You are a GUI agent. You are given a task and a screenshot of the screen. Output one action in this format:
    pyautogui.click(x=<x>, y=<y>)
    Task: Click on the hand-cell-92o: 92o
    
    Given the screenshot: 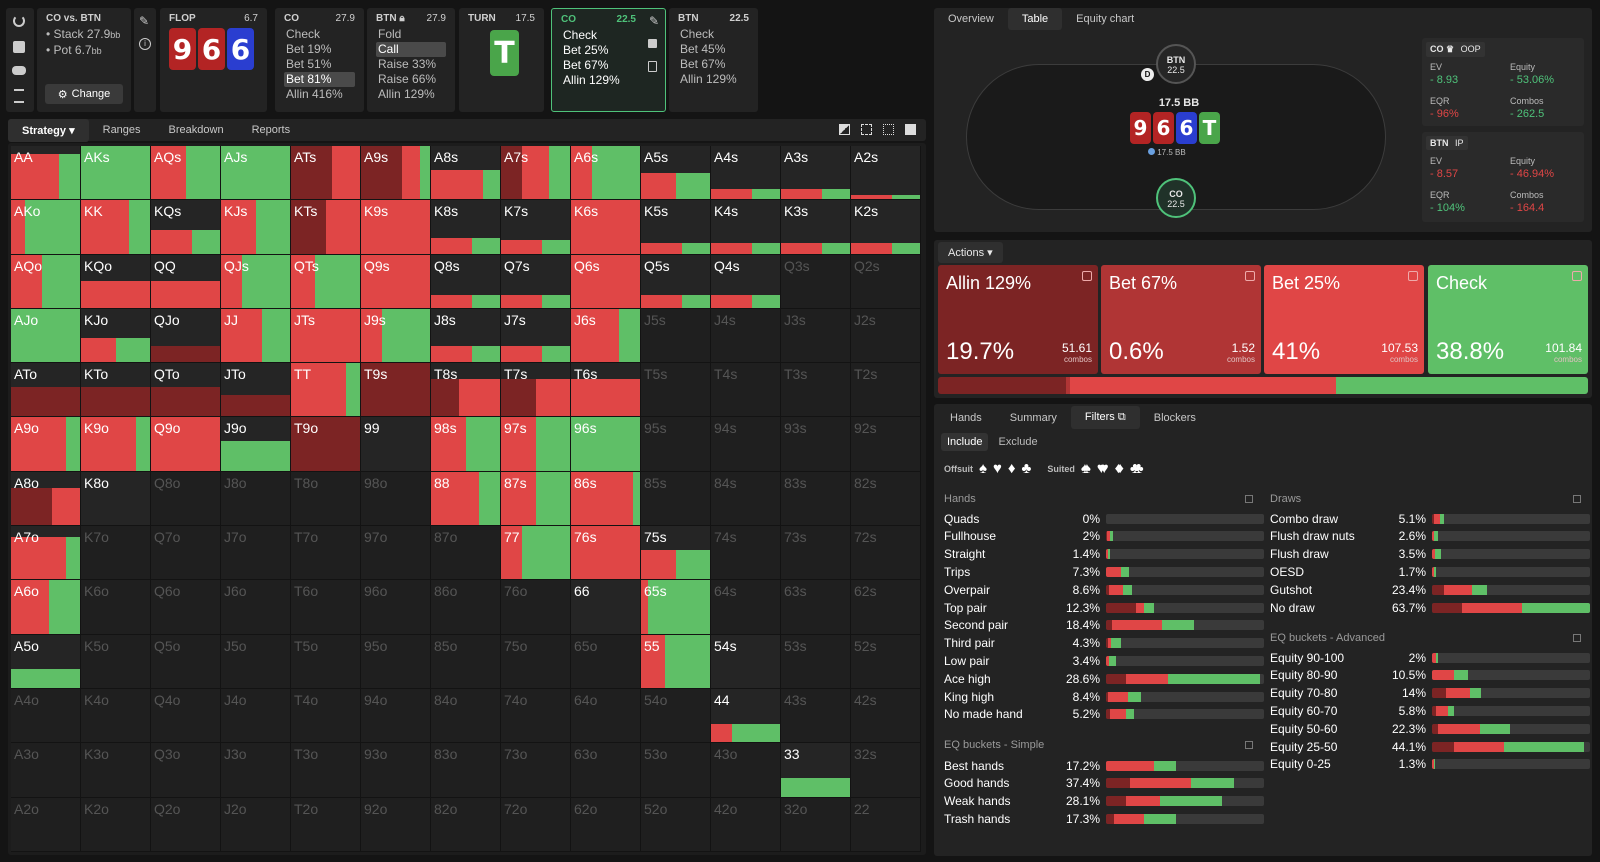 What is the action you would take?
    pyautogui.click(x=396, y=824)
    